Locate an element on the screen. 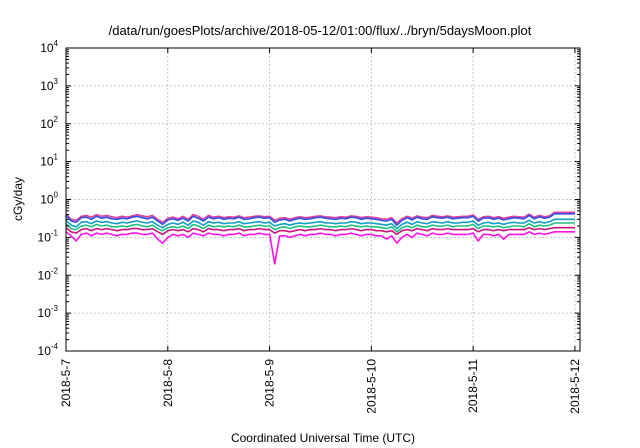  y-tick-label: 10¹ is located at coordinates (49, 161).